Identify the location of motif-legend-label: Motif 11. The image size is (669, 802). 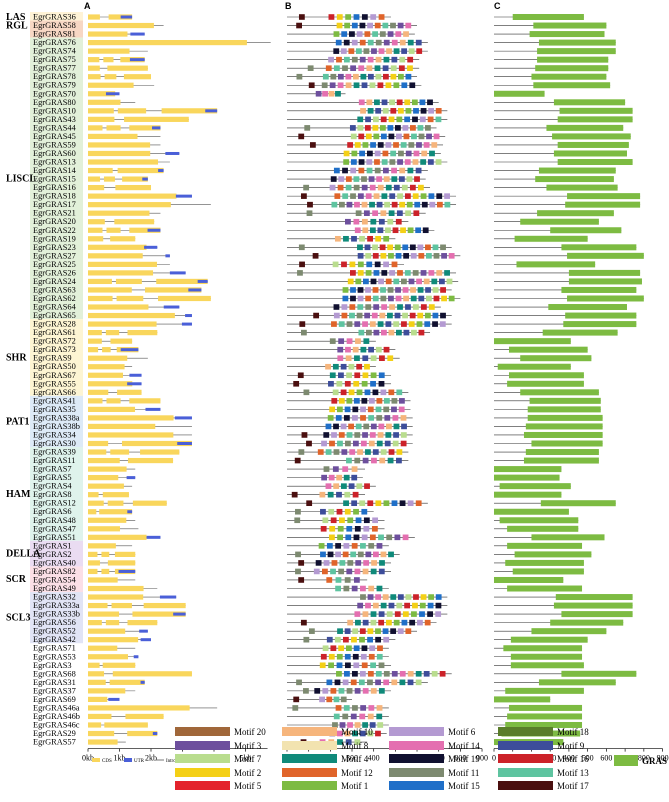
(463, 773).